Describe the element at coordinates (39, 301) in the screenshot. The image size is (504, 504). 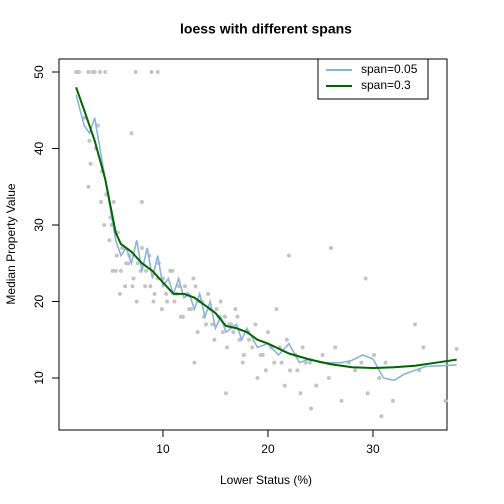
I see `y-tick-label: 20` at that location.